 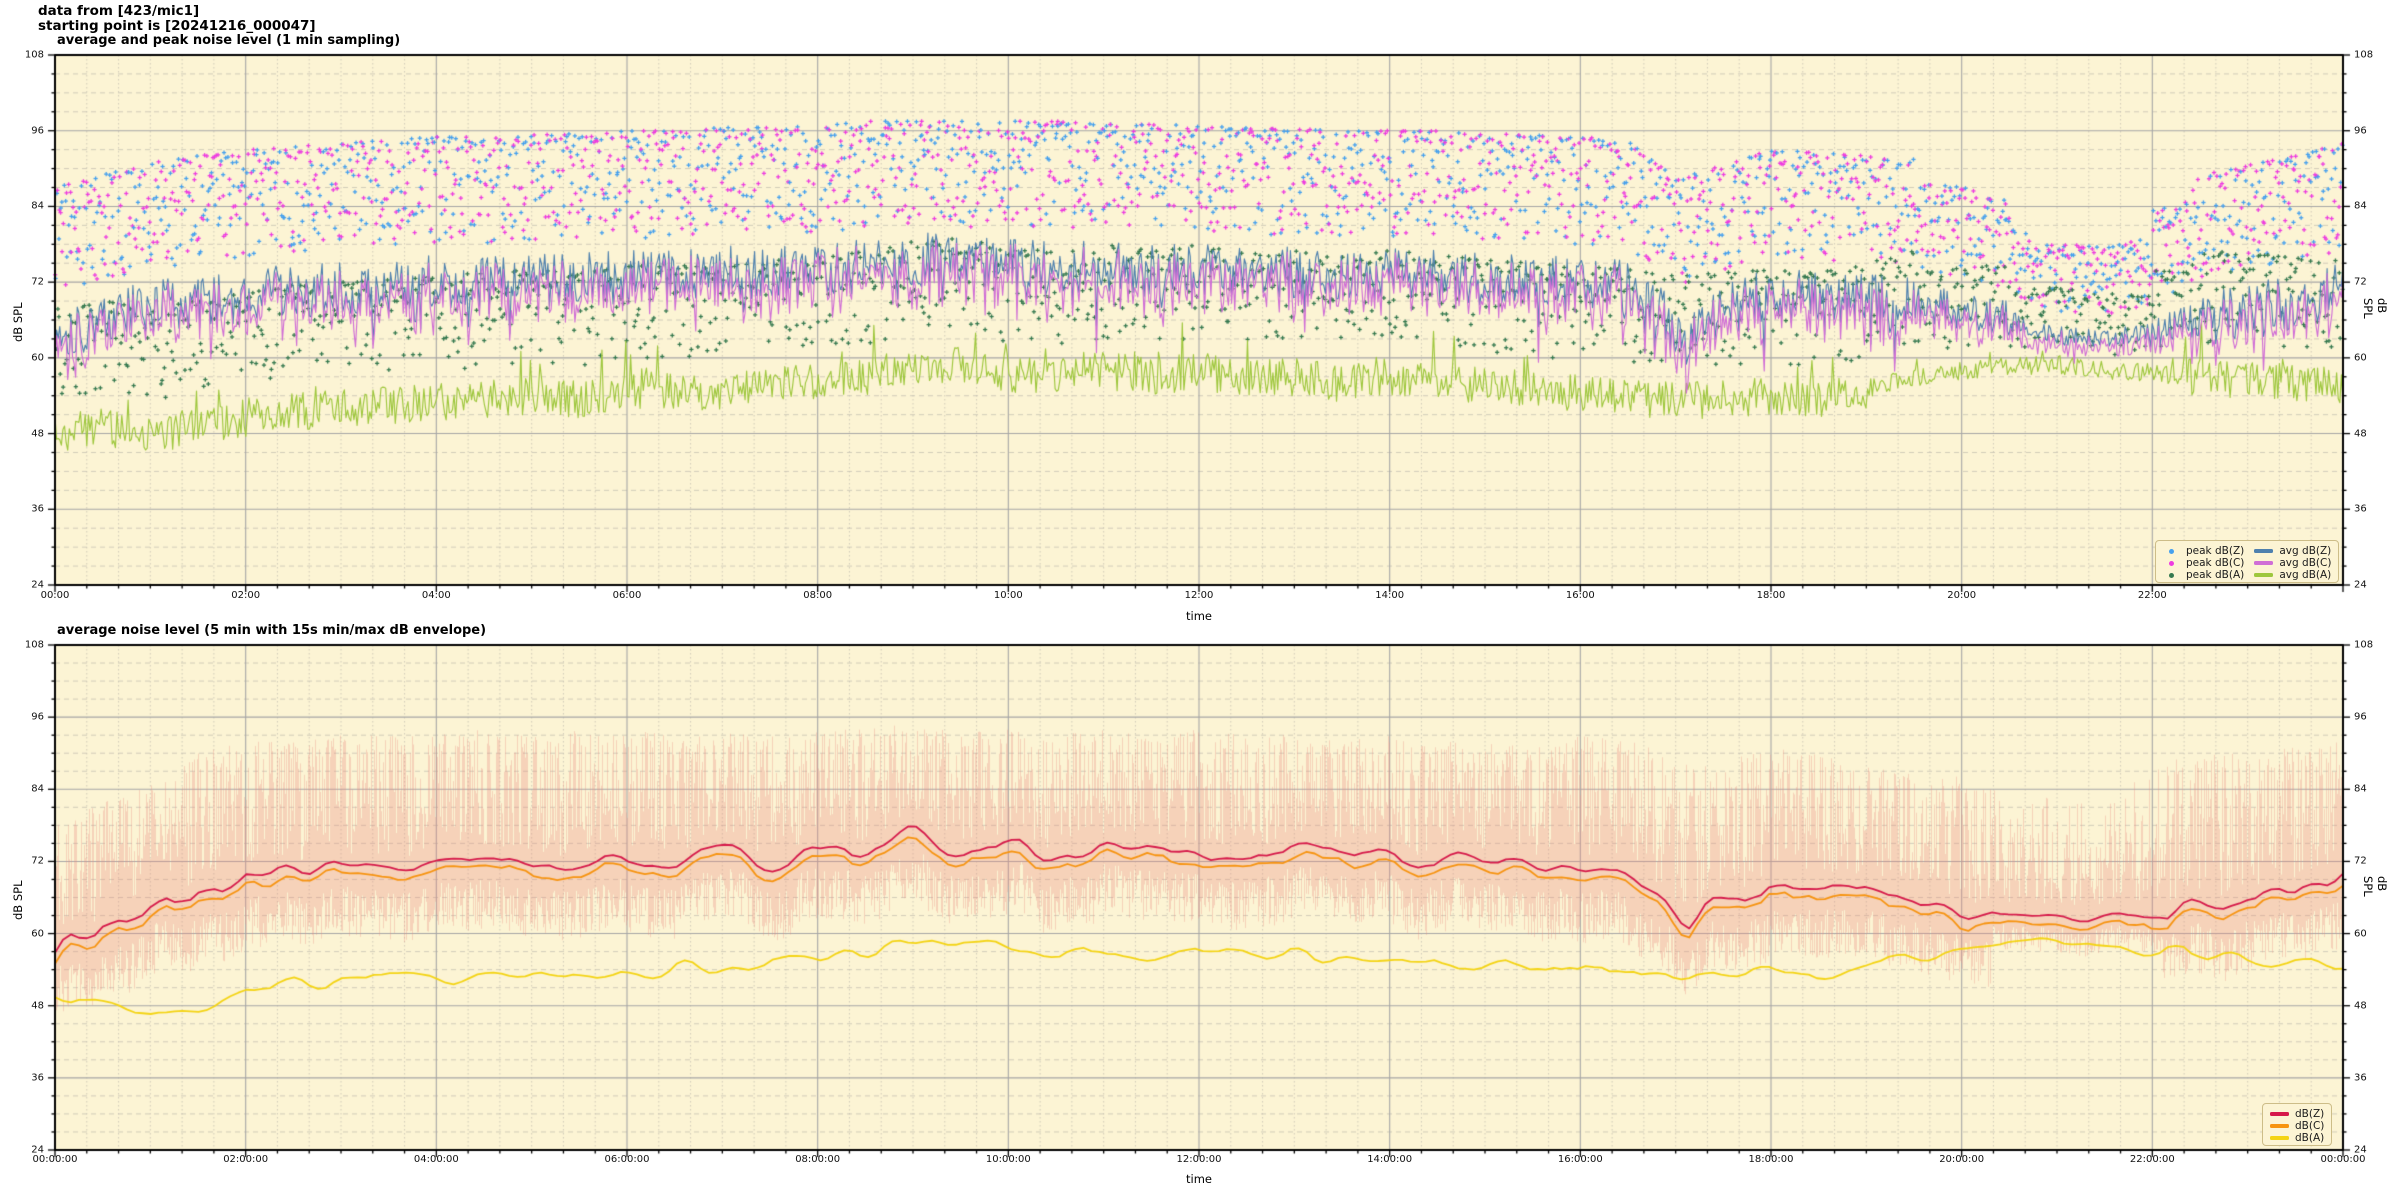 What do you see at coordinates (1008, 595) in the screenshot?
I see `x-tick-label: 10:00` at bounding box center [1008, 595].